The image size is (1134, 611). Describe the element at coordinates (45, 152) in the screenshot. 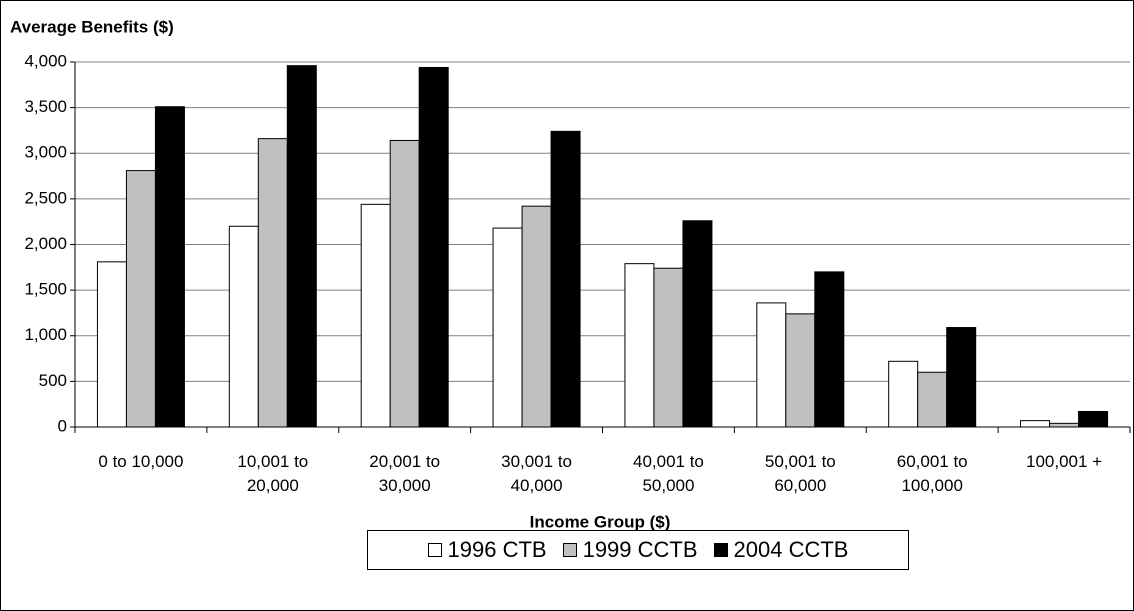

I see `y-tick-label: 3,000` at that location.